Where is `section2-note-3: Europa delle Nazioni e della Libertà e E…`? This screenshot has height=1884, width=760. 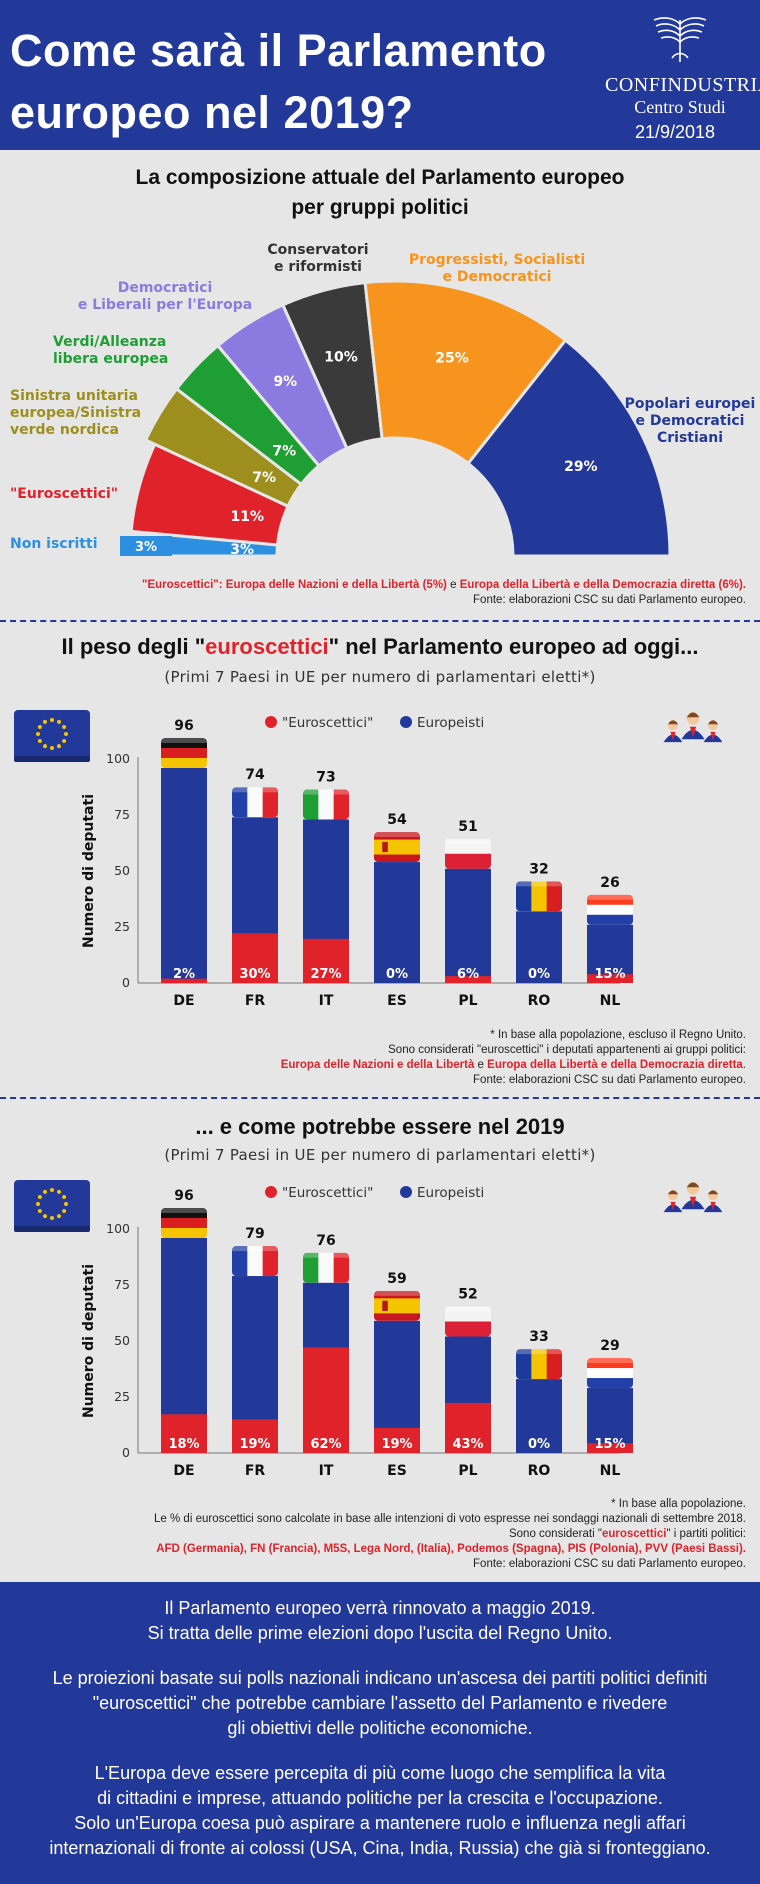
section2-note-3: Europa delle Nazioni e della Libertà e E… is located at coordinates (513, 1065).